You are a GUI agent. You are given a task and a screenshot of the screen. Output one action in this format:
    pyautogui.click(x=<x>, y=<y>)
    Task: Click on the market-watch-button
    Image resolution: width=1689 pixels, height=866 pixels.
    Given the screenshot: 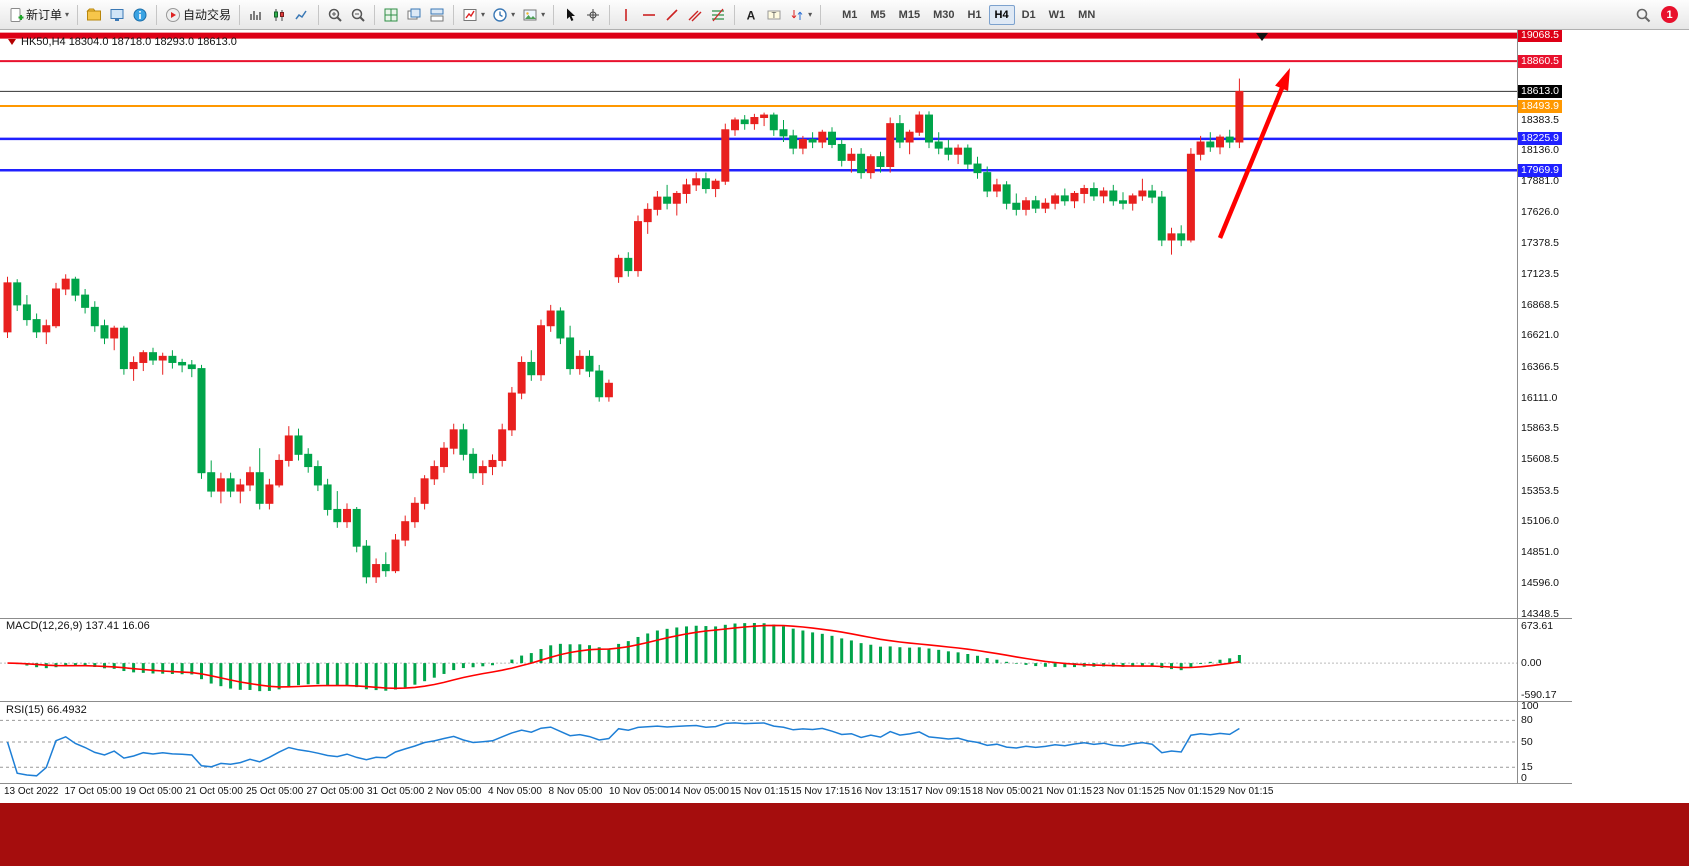 What is the action you would take?
    pyautogui.click(x=117, y=15)
    